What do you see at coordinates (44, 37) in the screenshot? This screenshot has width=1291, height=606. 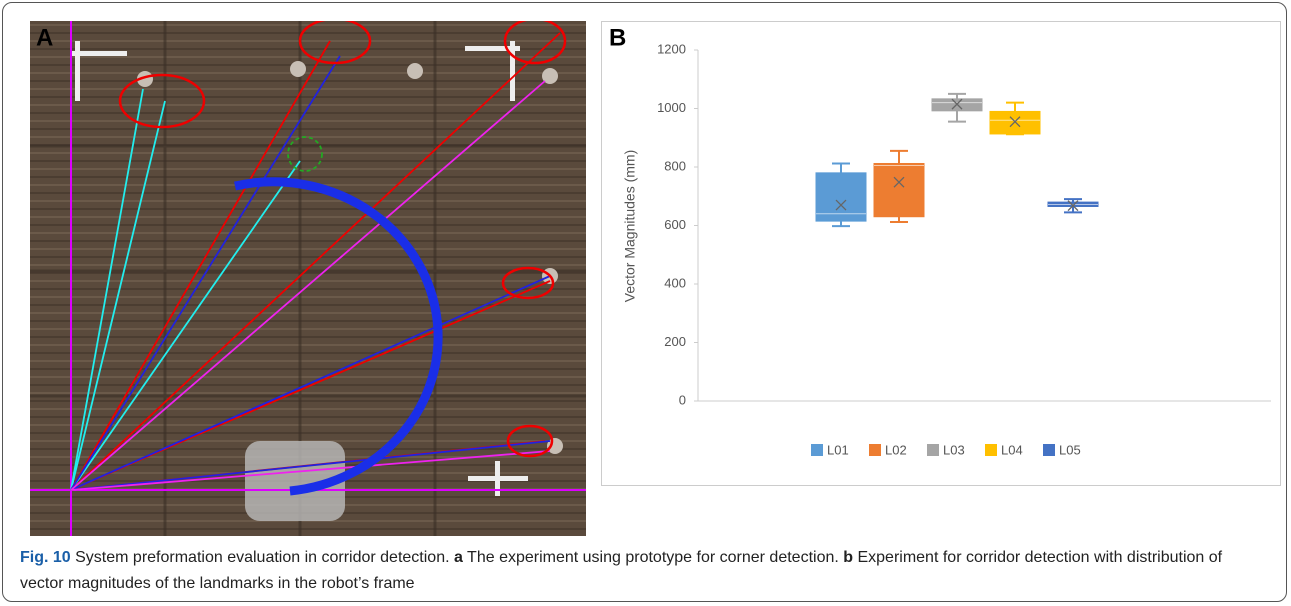 I see `panel-label: A` at bounding box center [44, 37].